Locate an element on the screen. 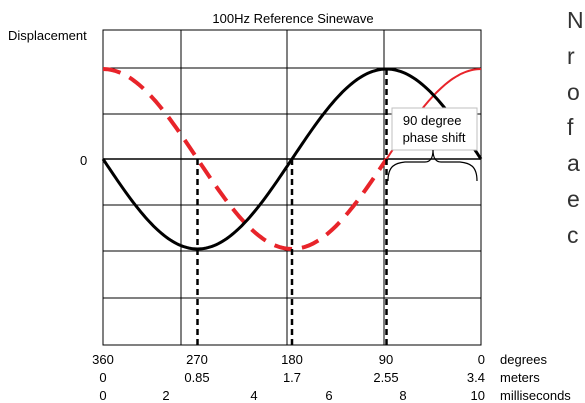 The image size is (585, 403). chart-title: 100Hz Reference Sinewave is located at coordinates (292, 18).